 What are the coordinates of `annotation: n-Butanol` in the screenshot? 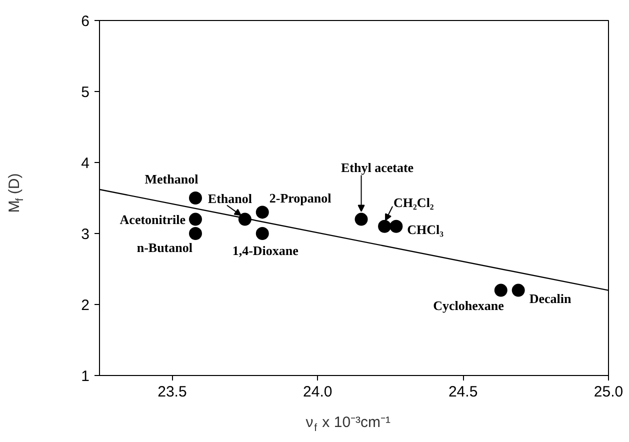 It's located at (164, 247).